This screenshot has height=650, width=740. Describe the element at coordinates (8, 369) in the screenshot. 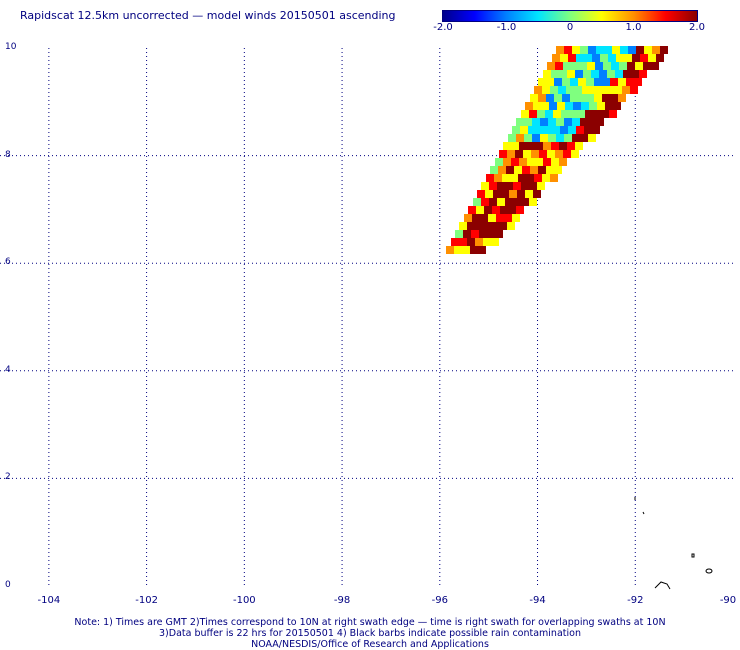

I see `y-tick-label: 4` at that location.